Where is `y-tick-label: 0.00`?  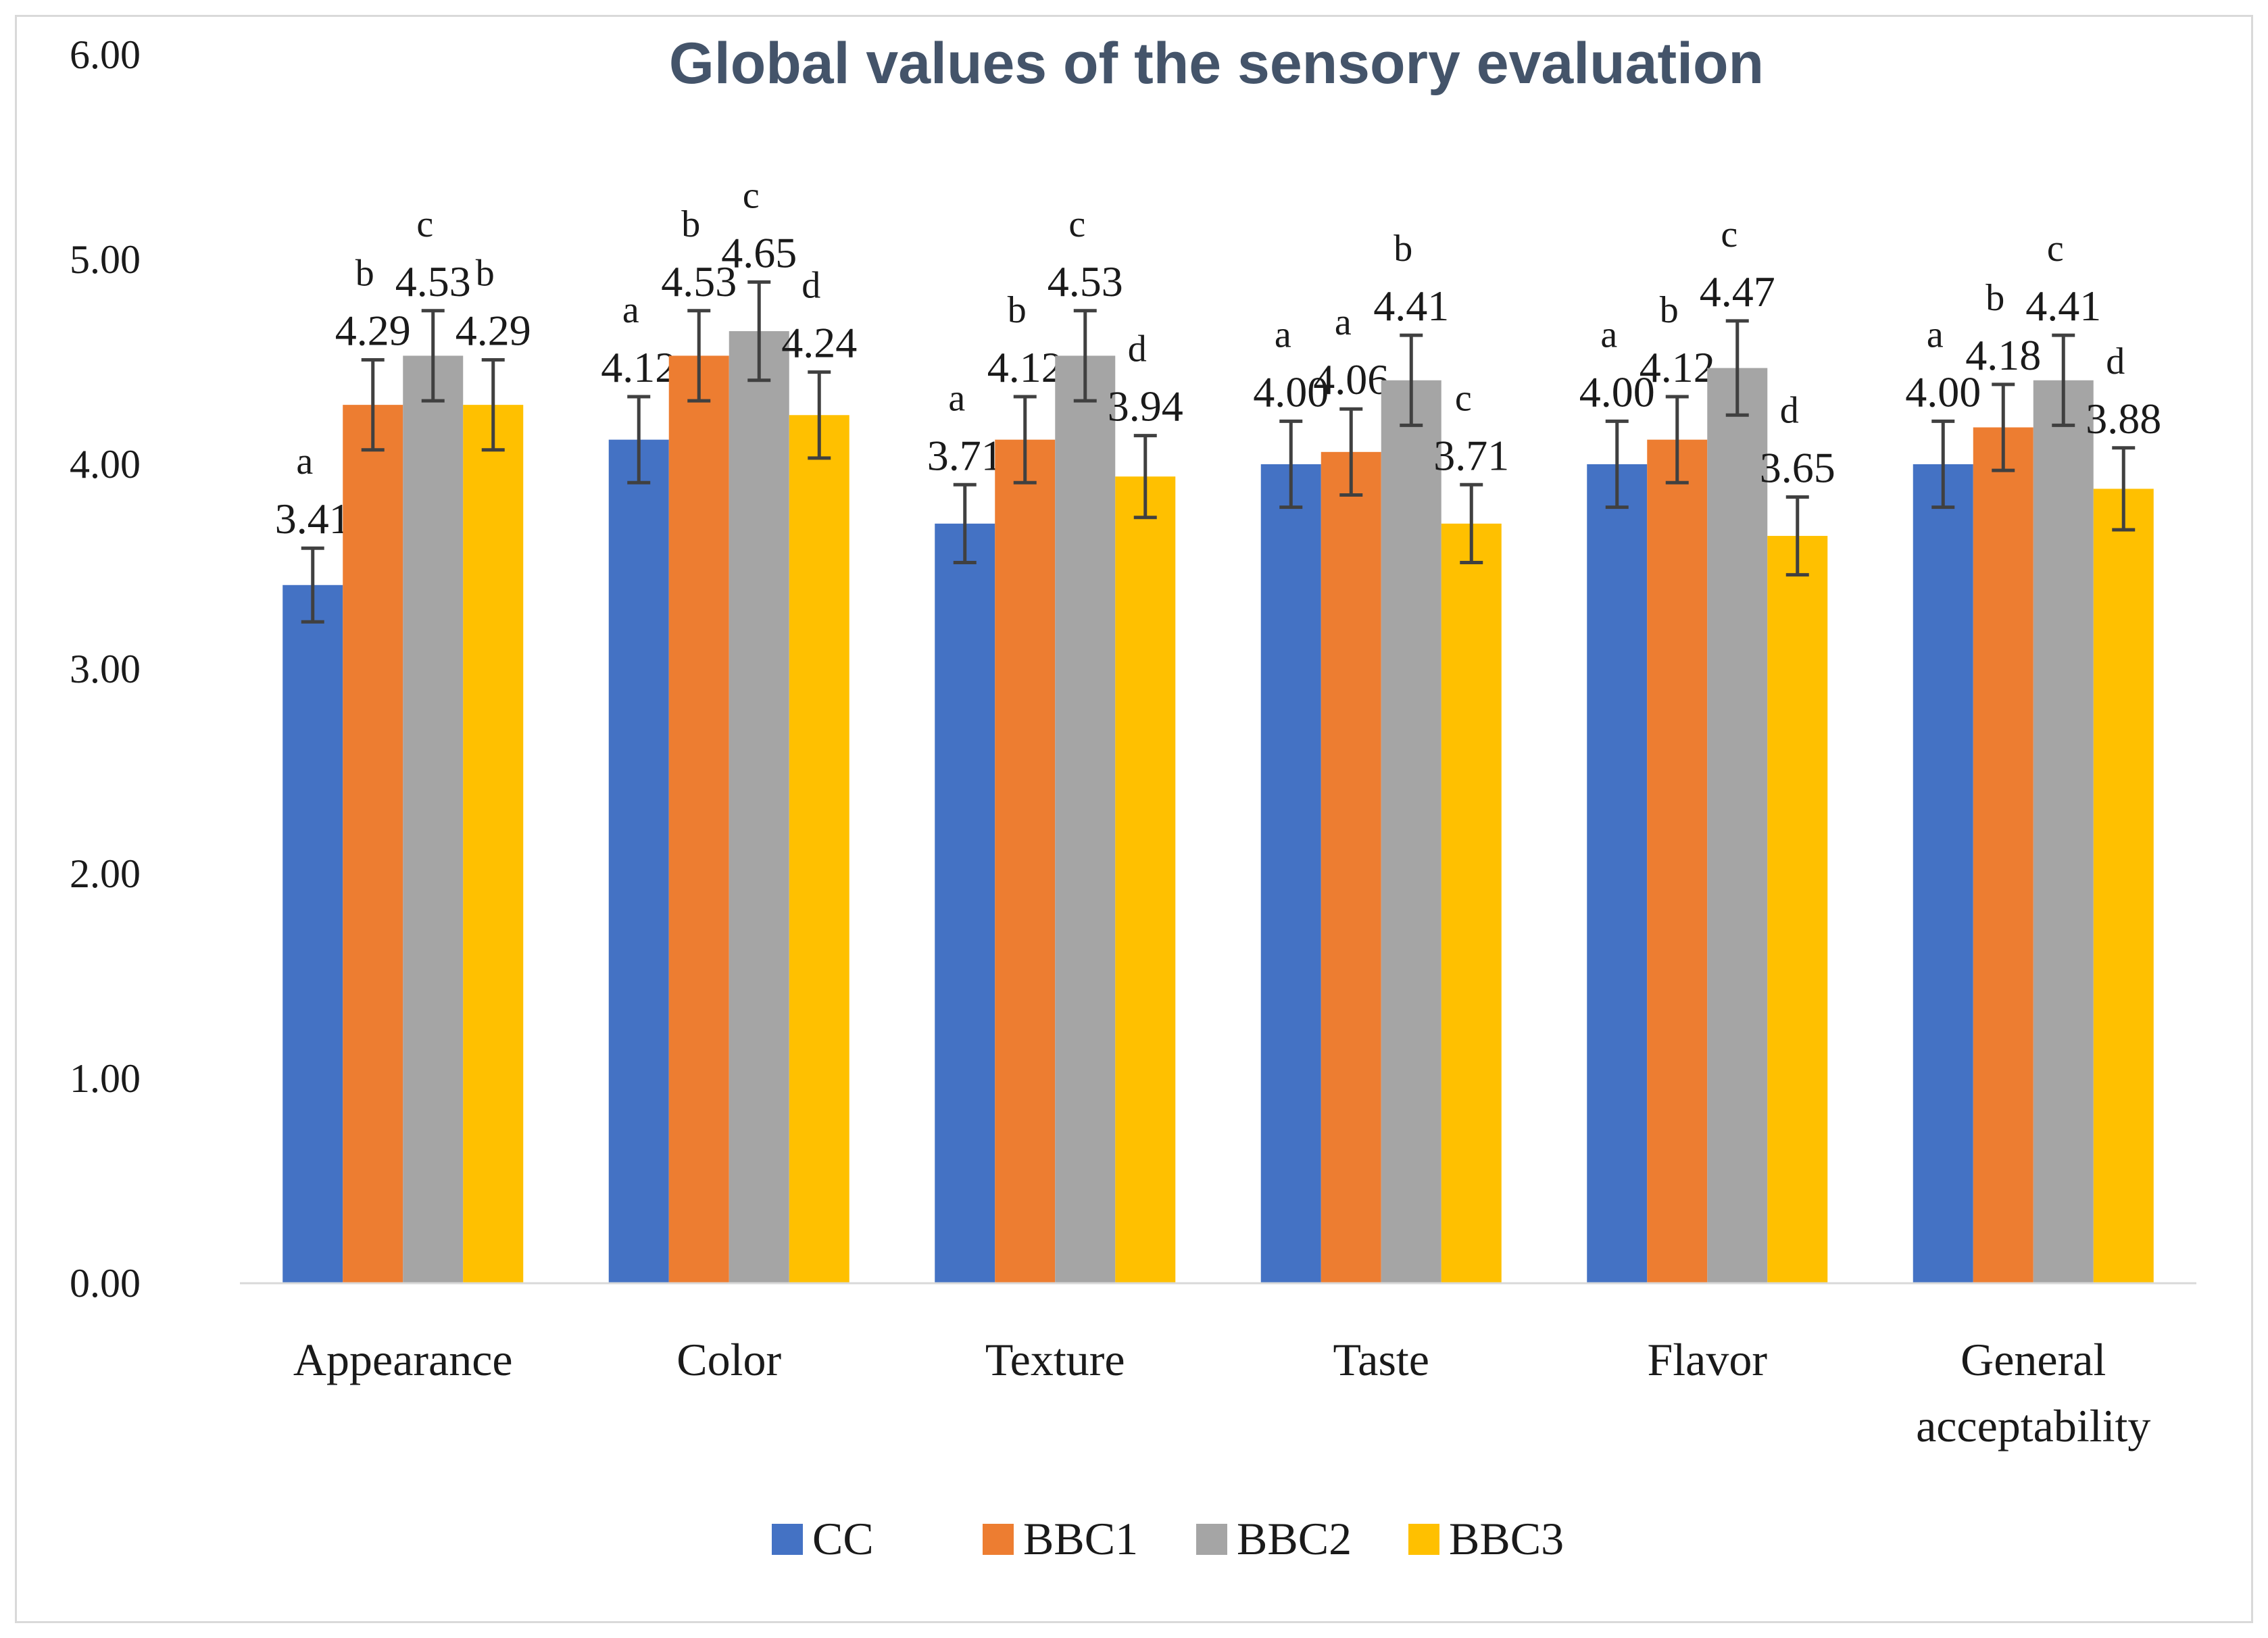
y-tick-label: 0.00 is located at coordinates (106, 1283).